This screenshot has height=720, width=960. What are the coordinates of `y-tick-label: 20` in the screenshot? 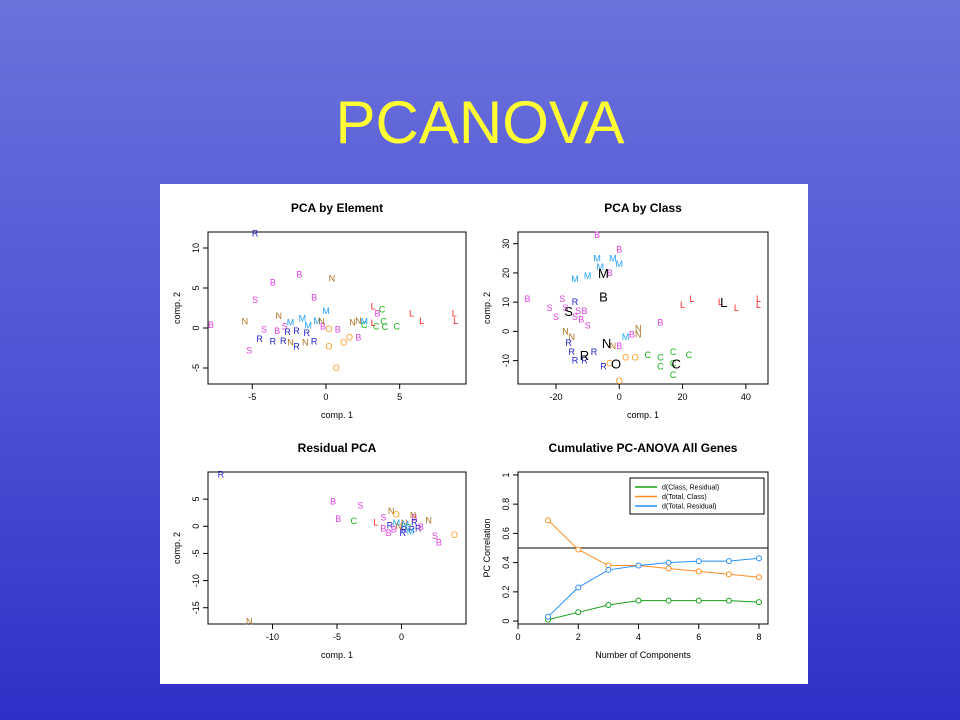 It's located at (506, 273).